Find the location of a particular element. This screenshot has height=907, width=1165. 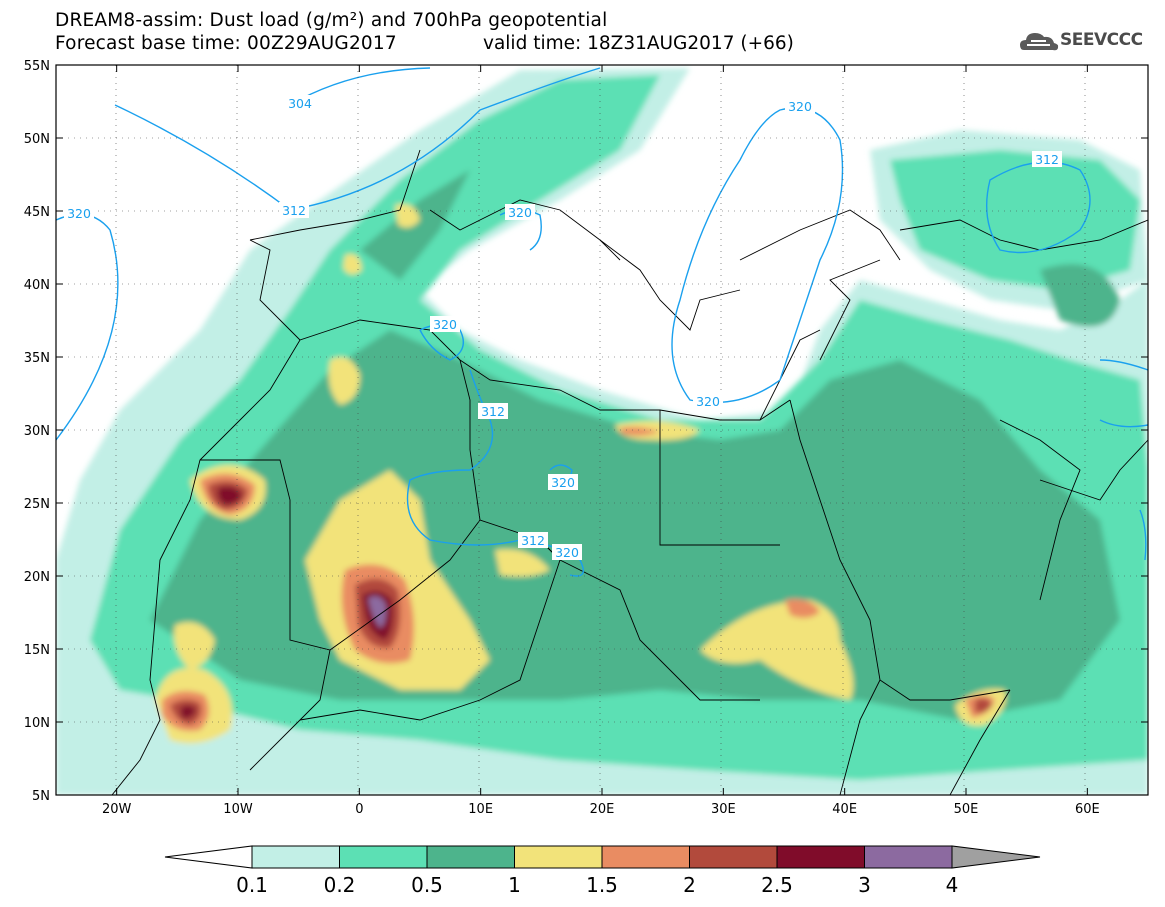

colorbar is located at coordinates (602, 857).